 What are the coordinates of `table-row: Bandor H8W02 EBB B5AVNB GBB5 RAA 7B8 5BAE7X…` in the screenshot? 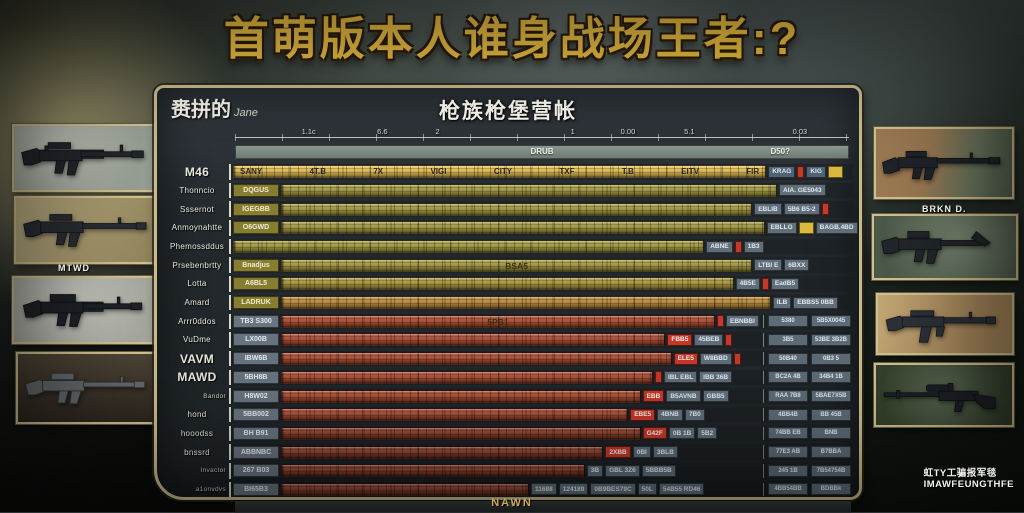 It's located at (509, 396).